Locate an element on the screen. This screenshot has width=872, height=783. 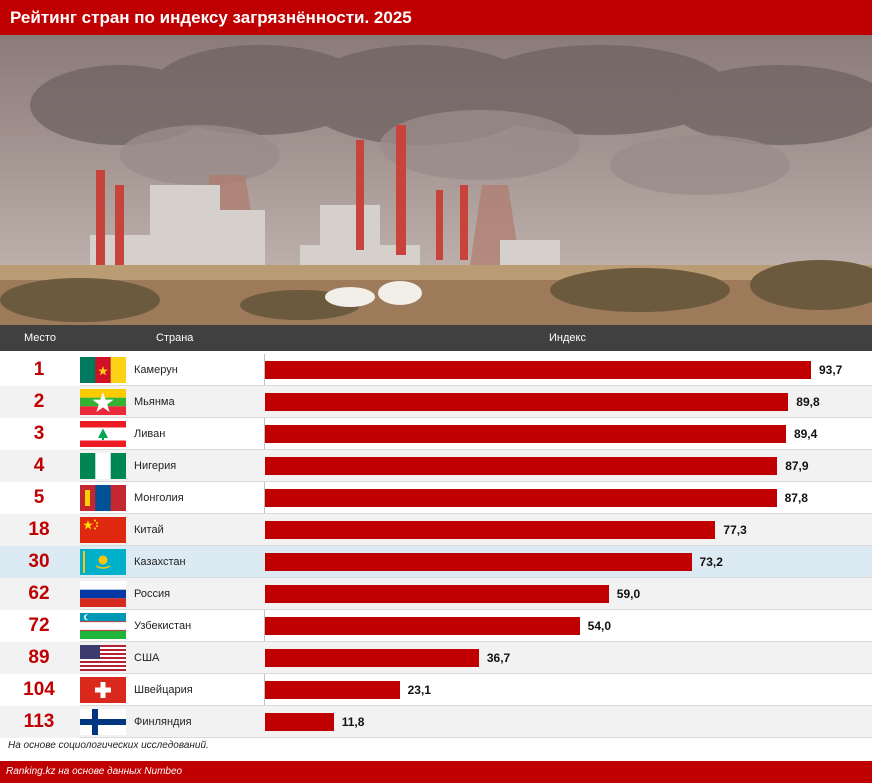
rank-label: 89 is located at coordinates (39, 657).